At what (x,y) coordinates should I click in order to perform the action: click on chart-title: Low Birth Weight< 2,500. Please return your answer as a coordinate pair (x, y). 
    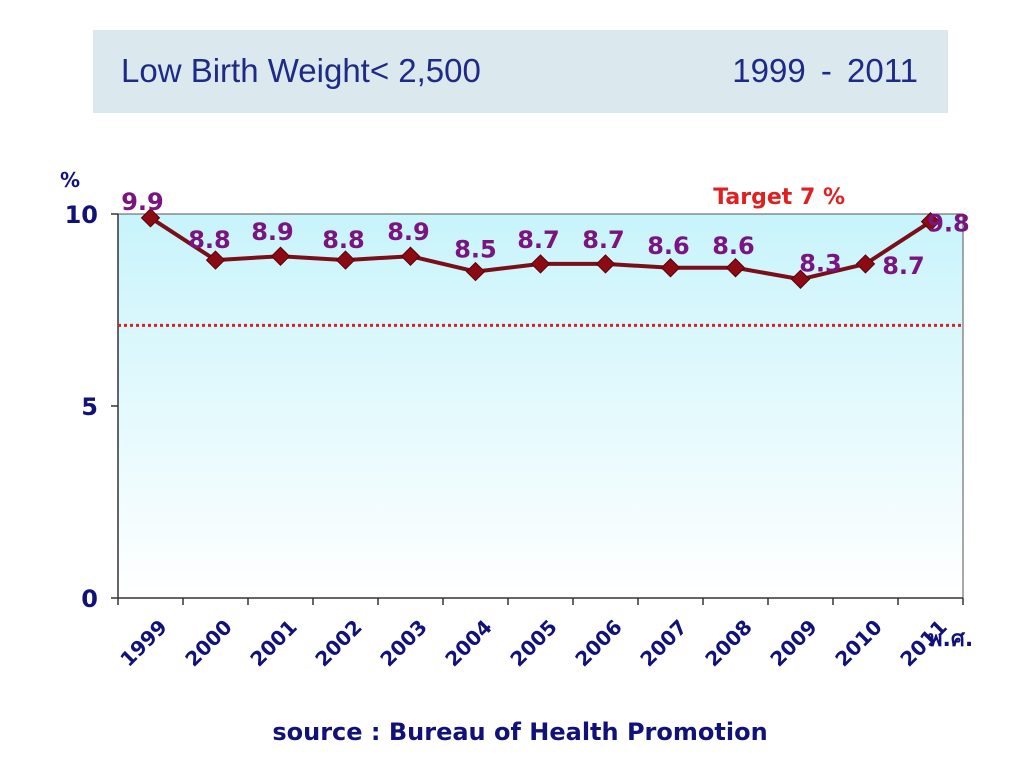
    Looking at the image, I should click on (301, 70).